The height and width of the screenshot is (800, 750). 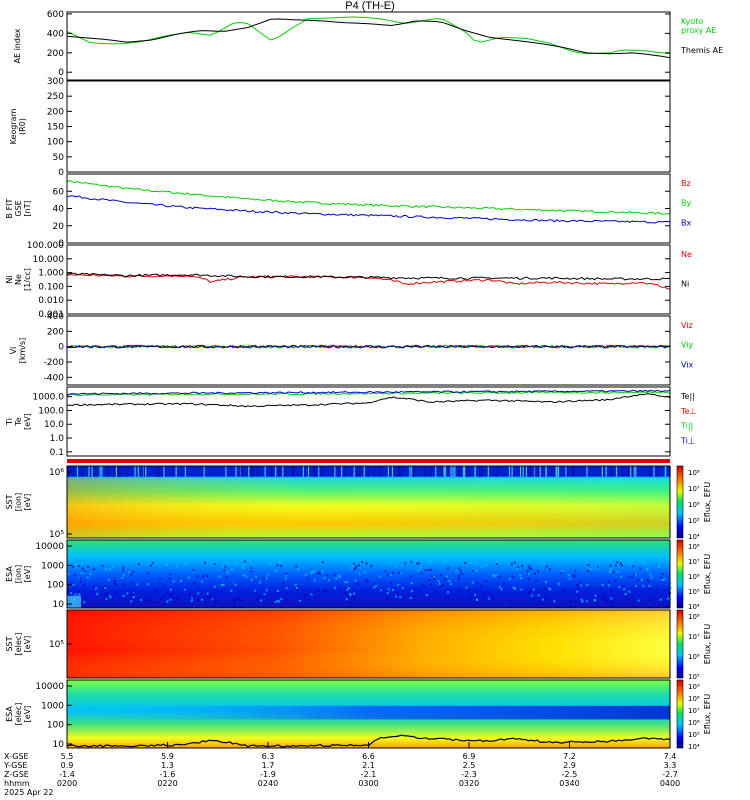 I want to click on colorbar-sst_ion: 10⁸ 10⁷ 10⁶ 10⁵ 10⁴ Eflux, EFU, so click(x=694, y=503).